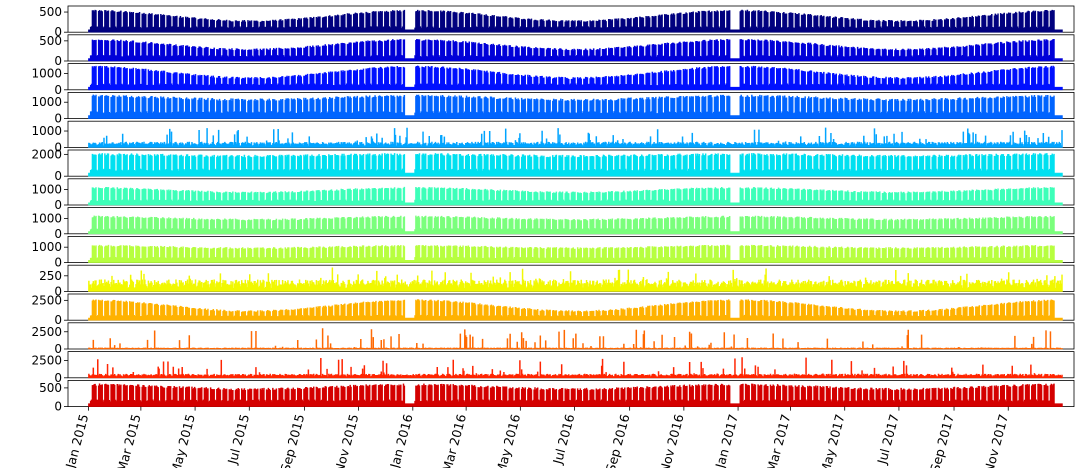 The image size is (1076, 468). What do you see at coordinates (46, 154) in the screenshot?
I see `y-tick-label: 2000` at bounding box center [46, 154].